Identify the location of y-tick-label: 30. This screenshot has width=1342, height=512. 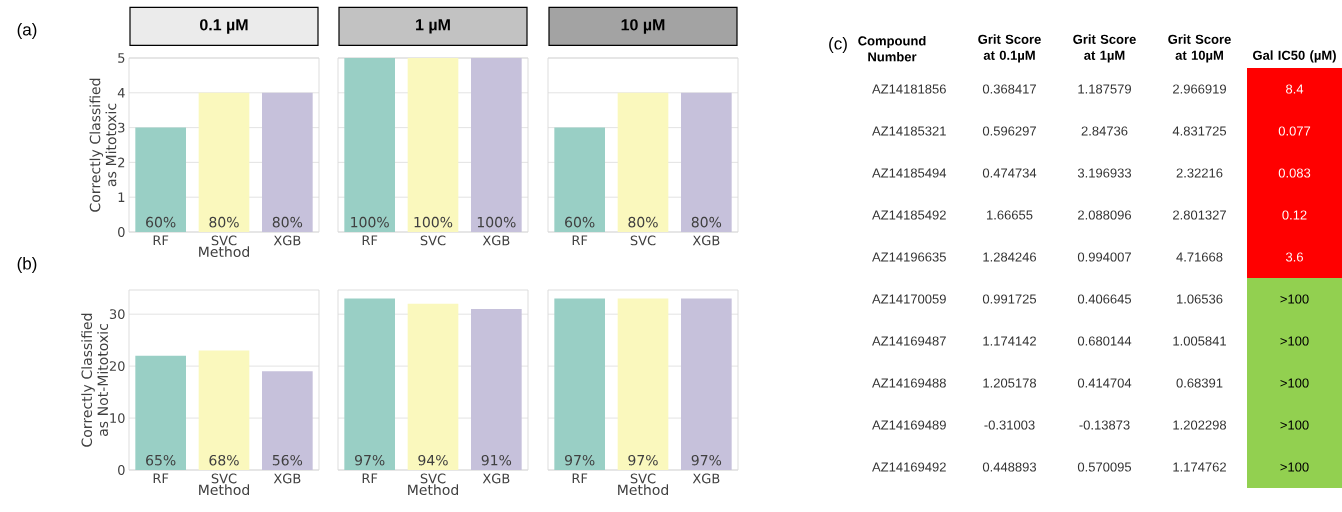
(117, 314).